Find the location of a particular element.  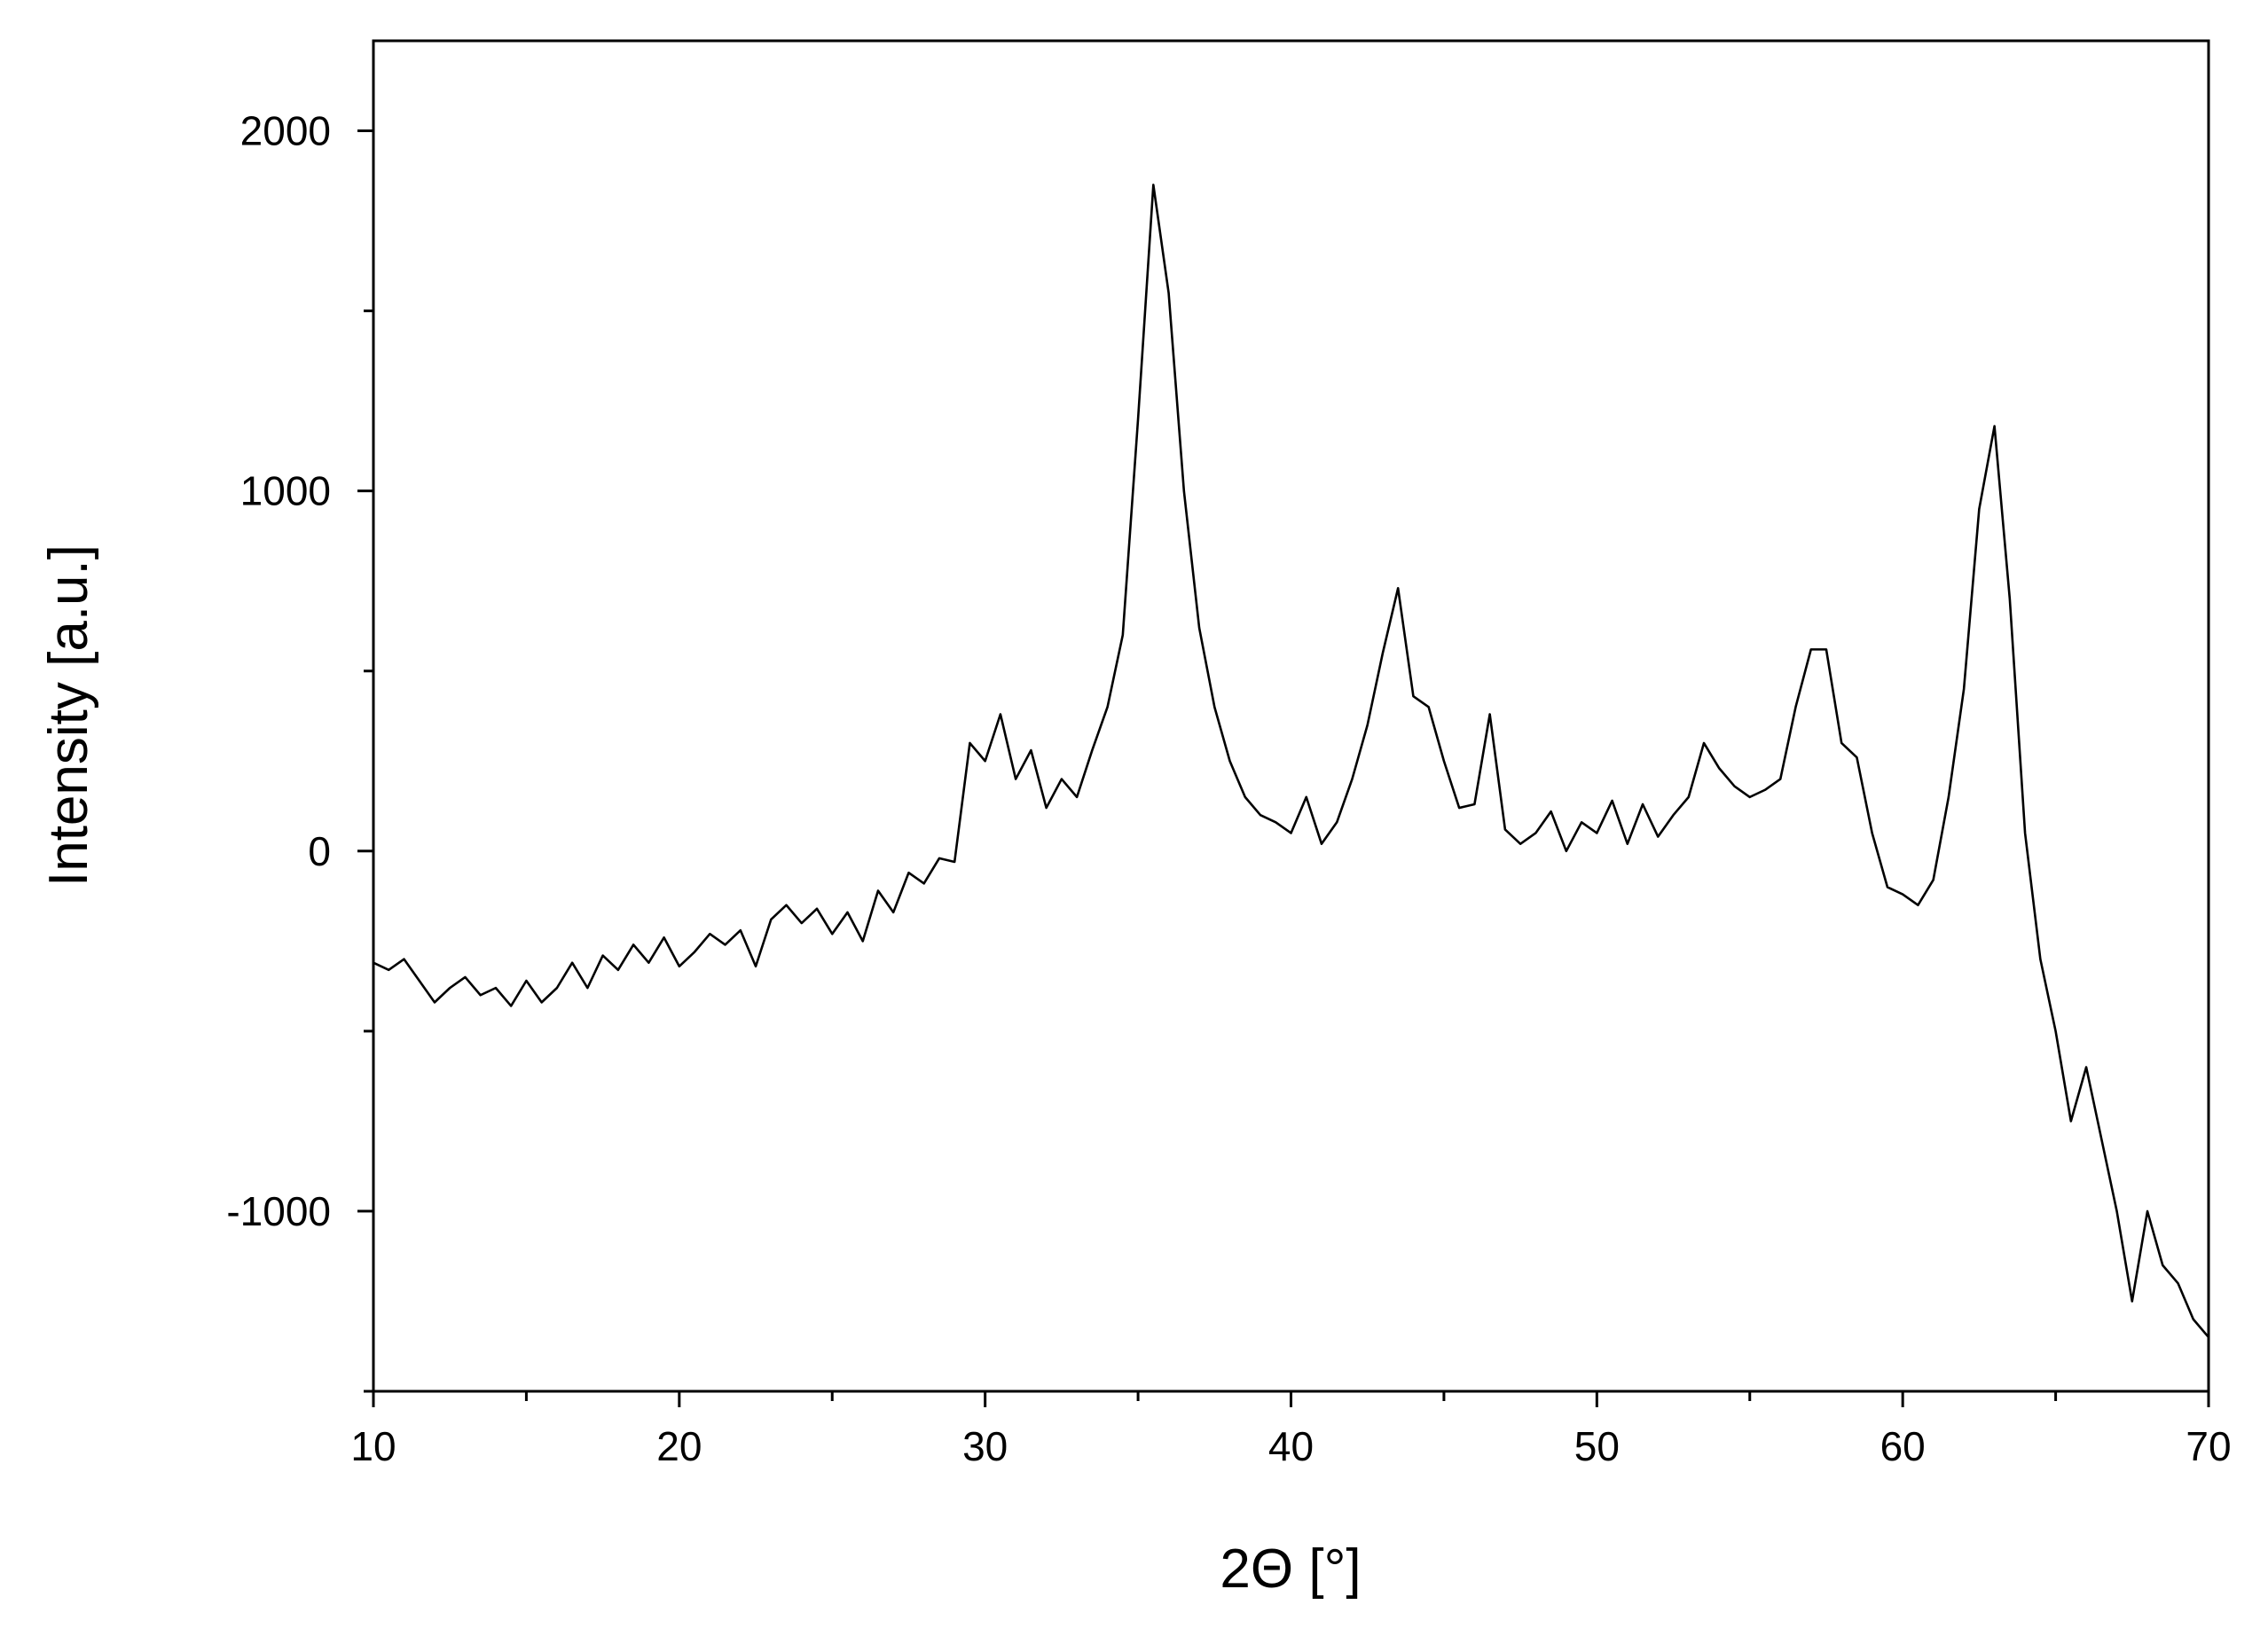

x-tick-label: 30 is located at coordinates (985, 1446).